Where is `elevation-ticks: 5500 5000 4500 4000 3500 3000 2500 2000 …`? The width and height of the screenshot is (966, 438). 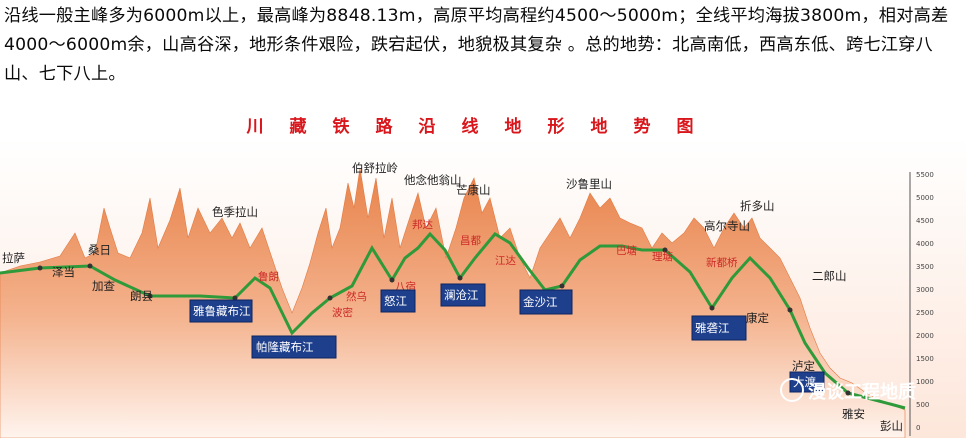 elevation-ticks: 5500 5000 4500 4000 3500 3000 2500 2000 … is located at coordinates (925, 301).